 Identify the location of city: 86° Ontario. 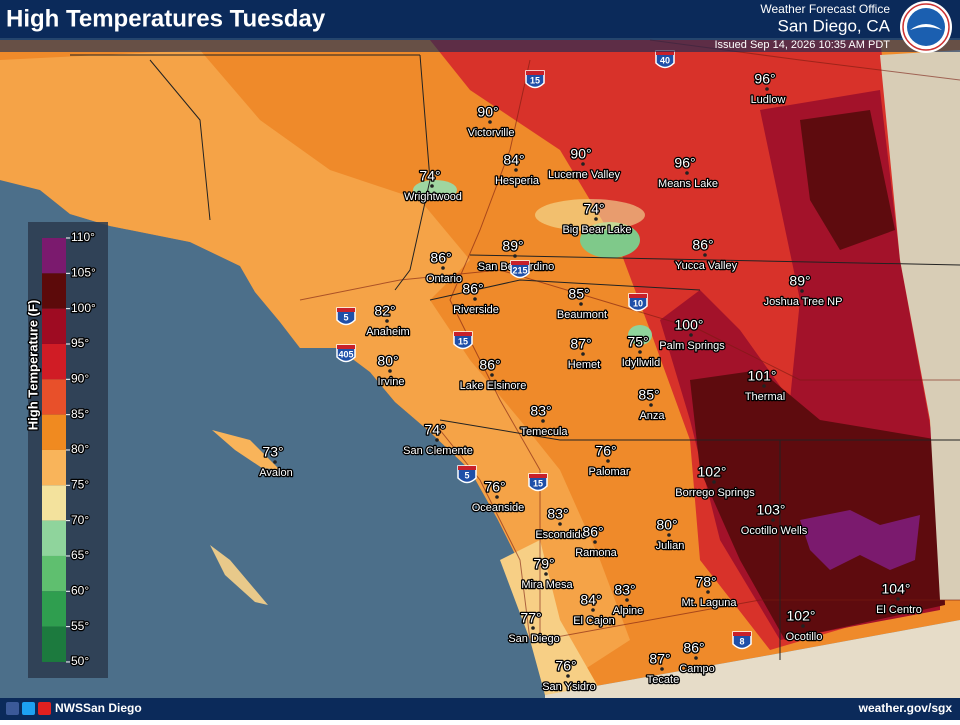
(444, 267).